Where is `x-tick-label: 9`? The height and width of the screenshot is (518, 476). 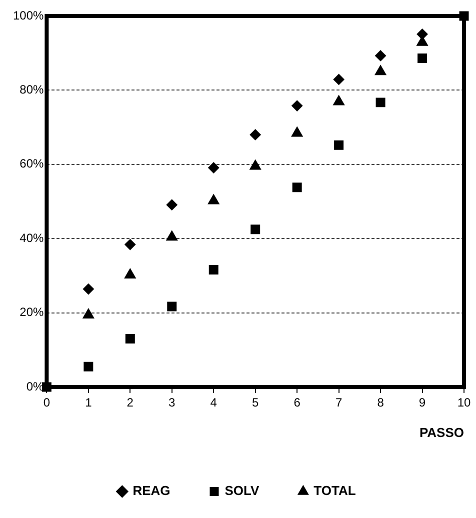
x-tick-label: 9 is located at coordinates (422, 403).